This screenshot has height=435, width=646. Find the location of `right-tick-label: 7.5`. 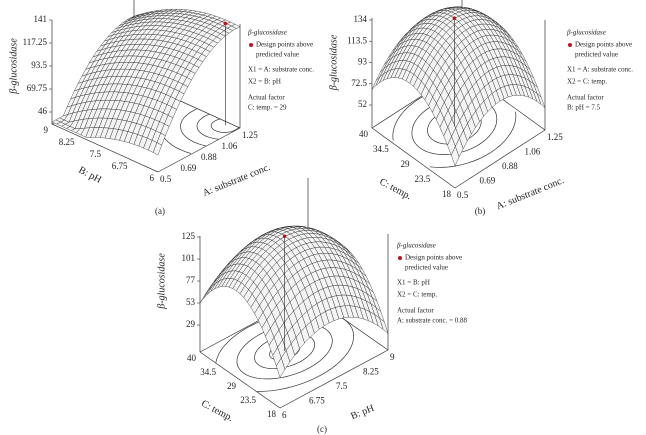

right-tick-label: 7.5 is located at coordinates (342, 386).